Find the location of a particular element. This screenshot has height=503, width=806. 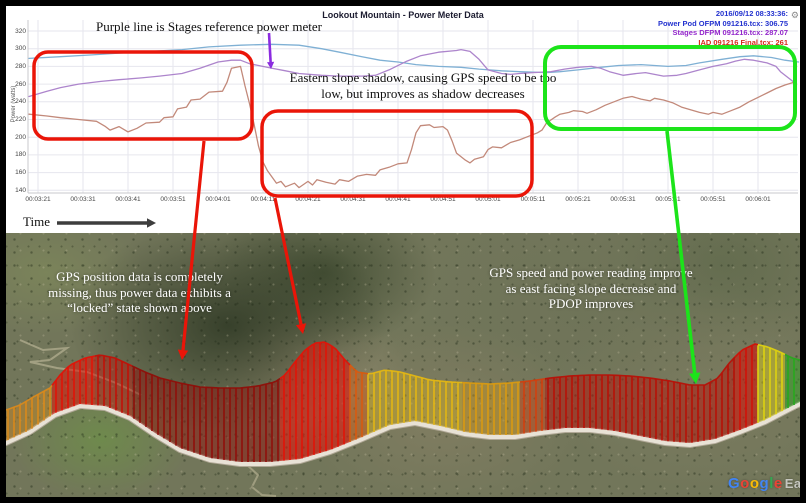

y-tick-label: 300 is located at coordinates (20, 49).